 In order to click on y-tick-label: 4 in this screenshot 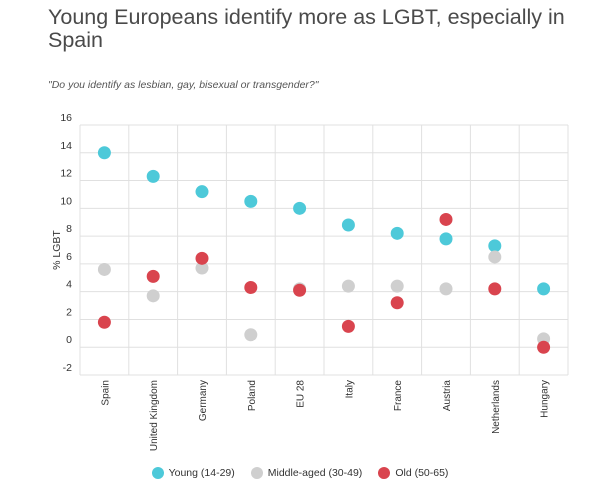, I will do `click(69, 285)`.